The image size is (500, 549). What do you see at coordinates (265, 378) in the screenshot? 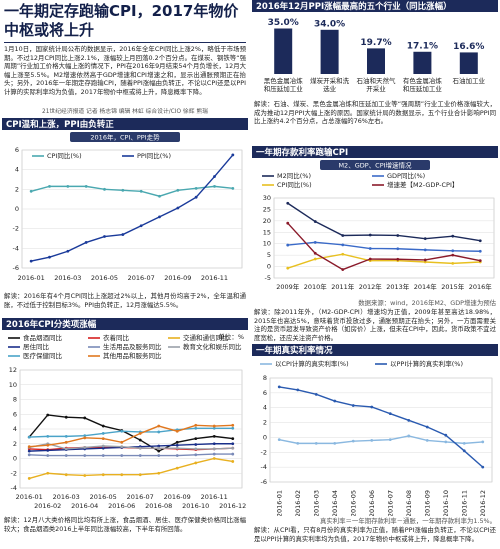
I see `y-tick-label: 8` at bounding box center [265, 378].